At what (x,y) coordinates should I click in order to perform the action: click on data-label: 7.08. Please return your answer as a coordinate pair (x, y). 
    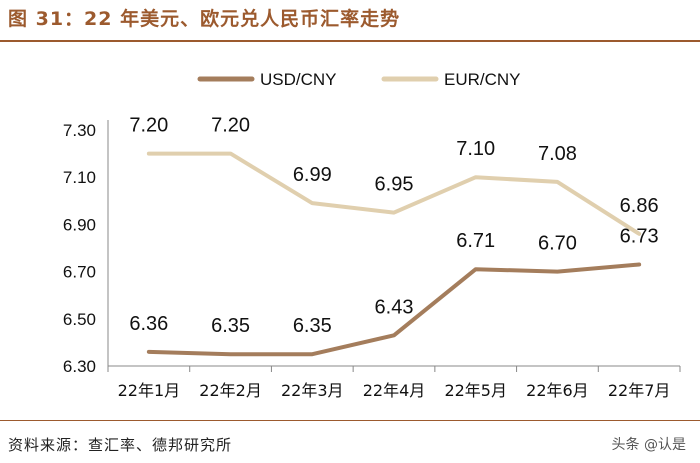
    Looking at the image, I should click on (557, 154).